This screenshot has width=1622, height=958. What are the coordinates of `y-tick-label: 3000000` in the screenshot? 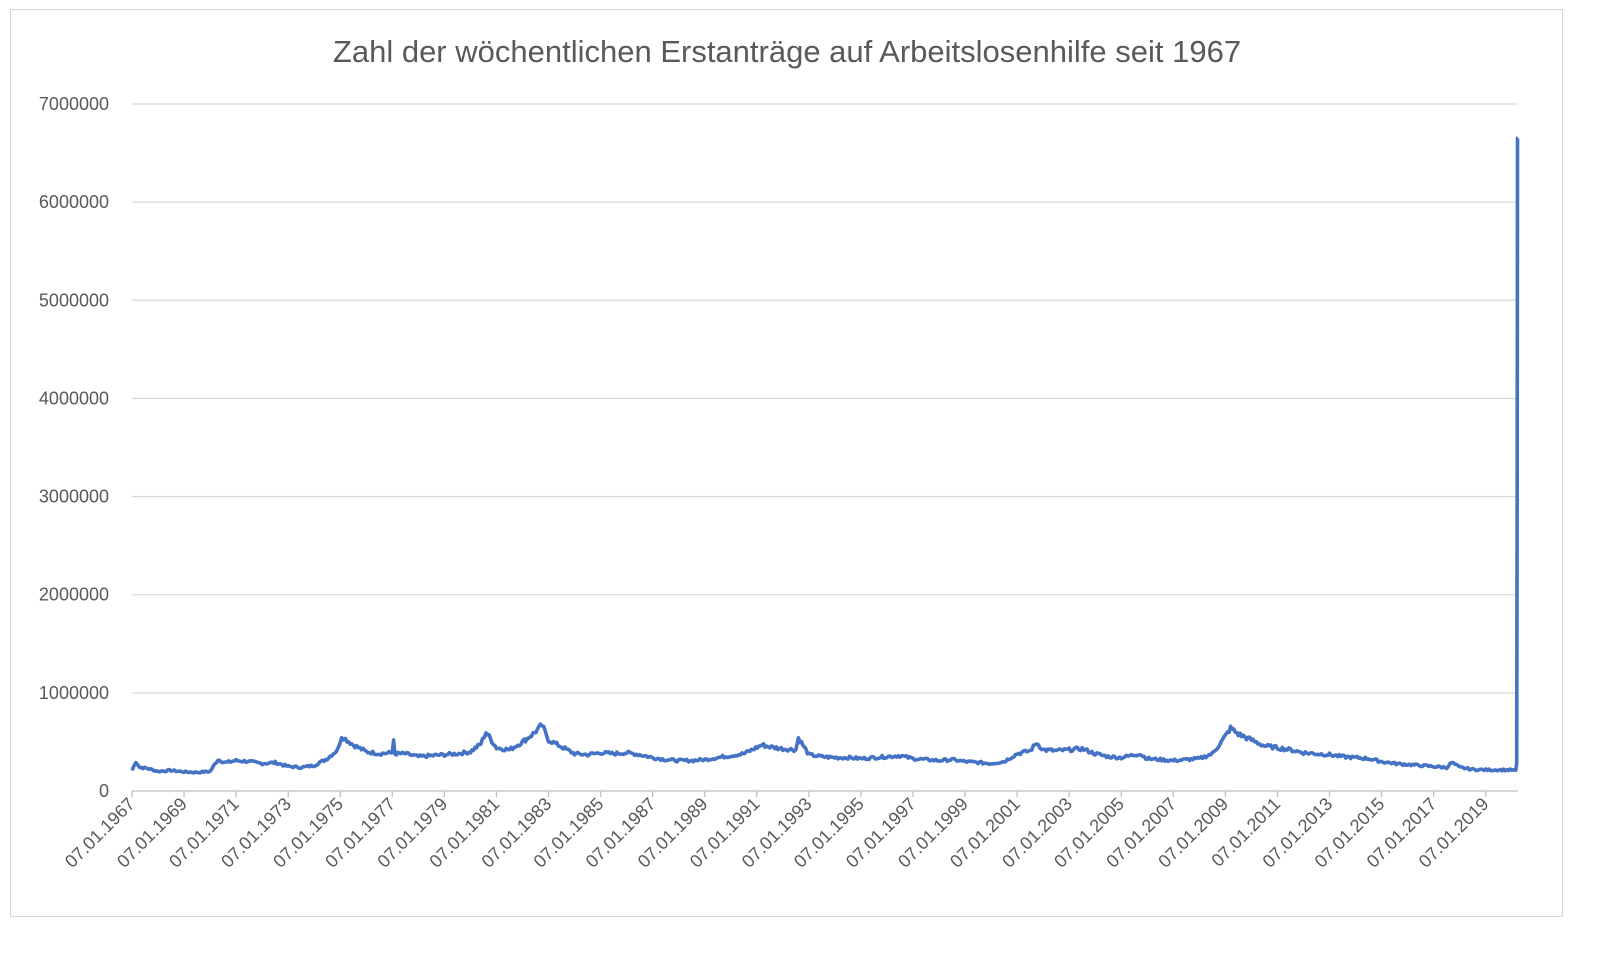 It's located at (74, 497).